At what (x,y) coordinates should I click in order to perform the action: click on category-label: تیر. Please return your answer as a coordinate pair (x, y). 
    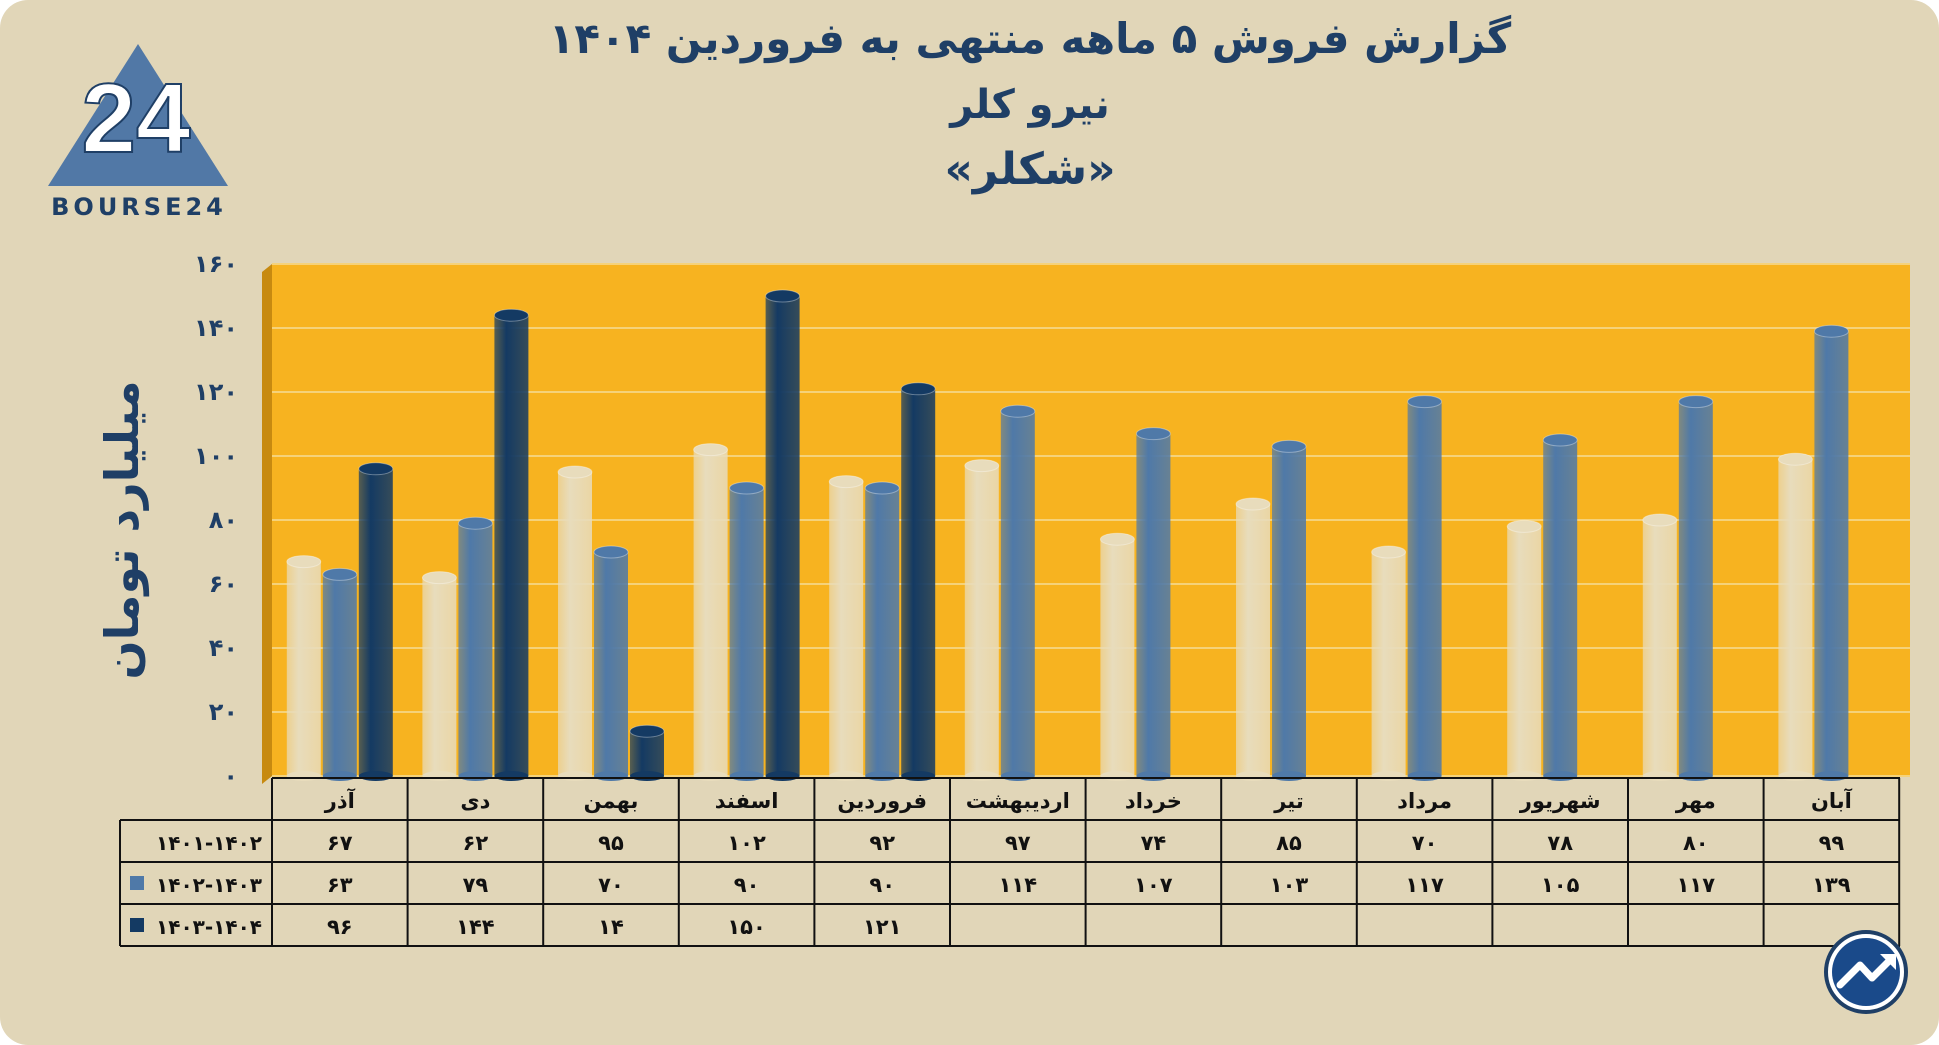
    Looking at the image, I should click on (1288, 801).